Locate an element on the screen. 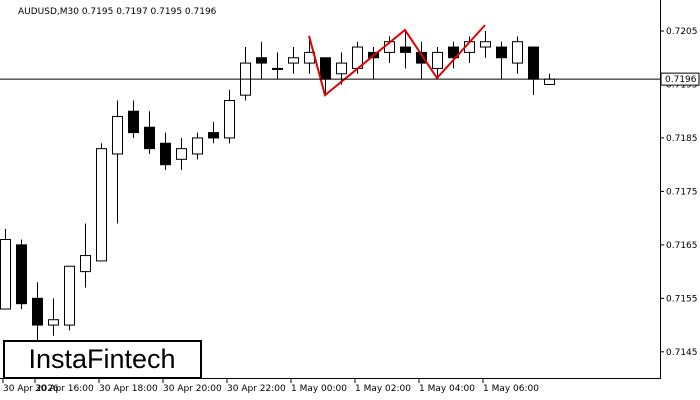  x-tick-label: 30 Apr 18:00 is located at coordinates (128, 389).